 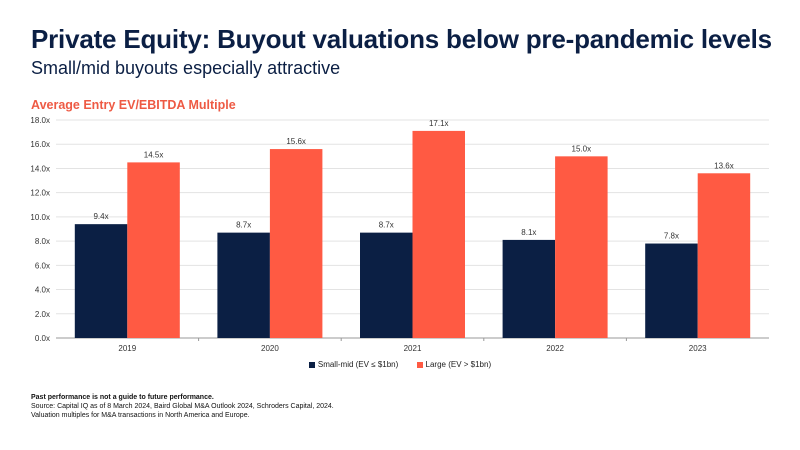 I want to click on legend-label-large: Large (EV > $1bn), so click(x=458, y=364).